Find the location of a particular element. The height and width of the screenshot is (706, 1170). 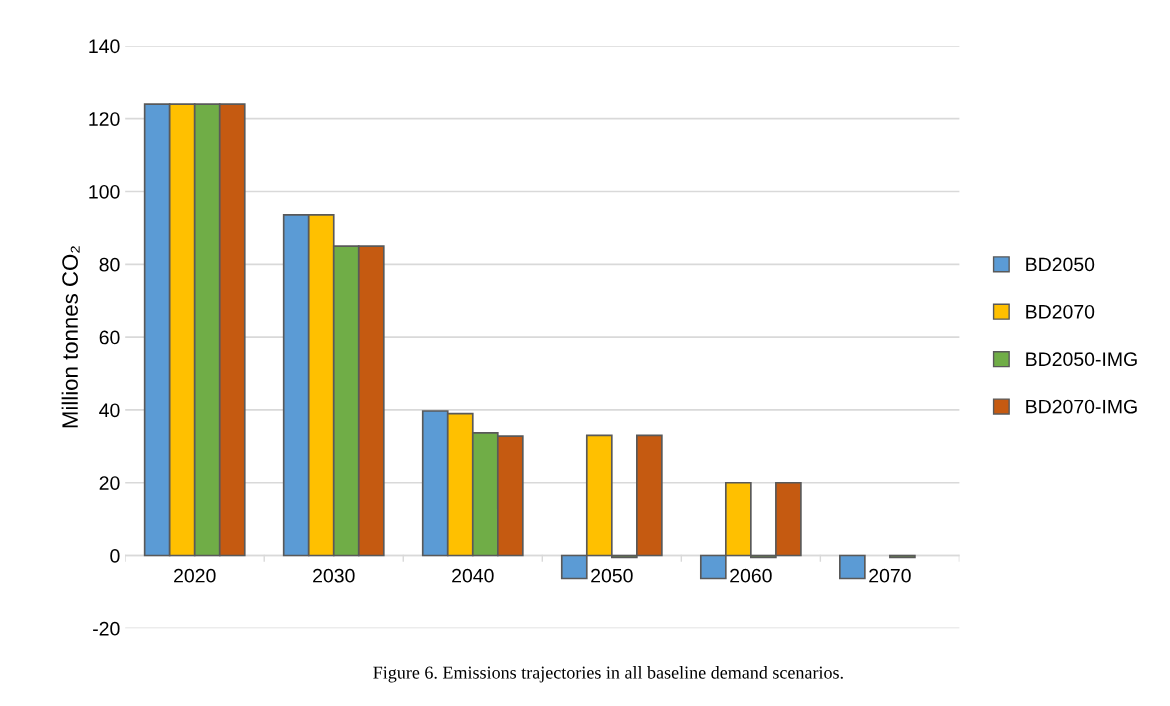

x-tick-label: 2070 is located at coordinates (890, 575).